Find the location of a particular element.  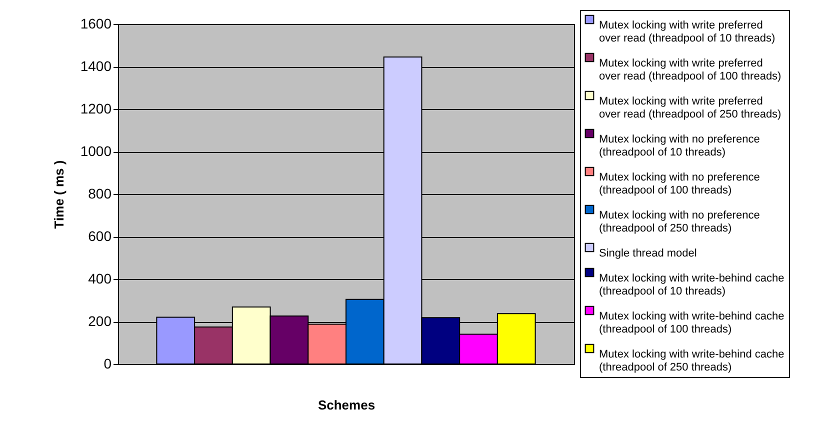

y-tick-label: 0 is located at coordinates (108, 364).